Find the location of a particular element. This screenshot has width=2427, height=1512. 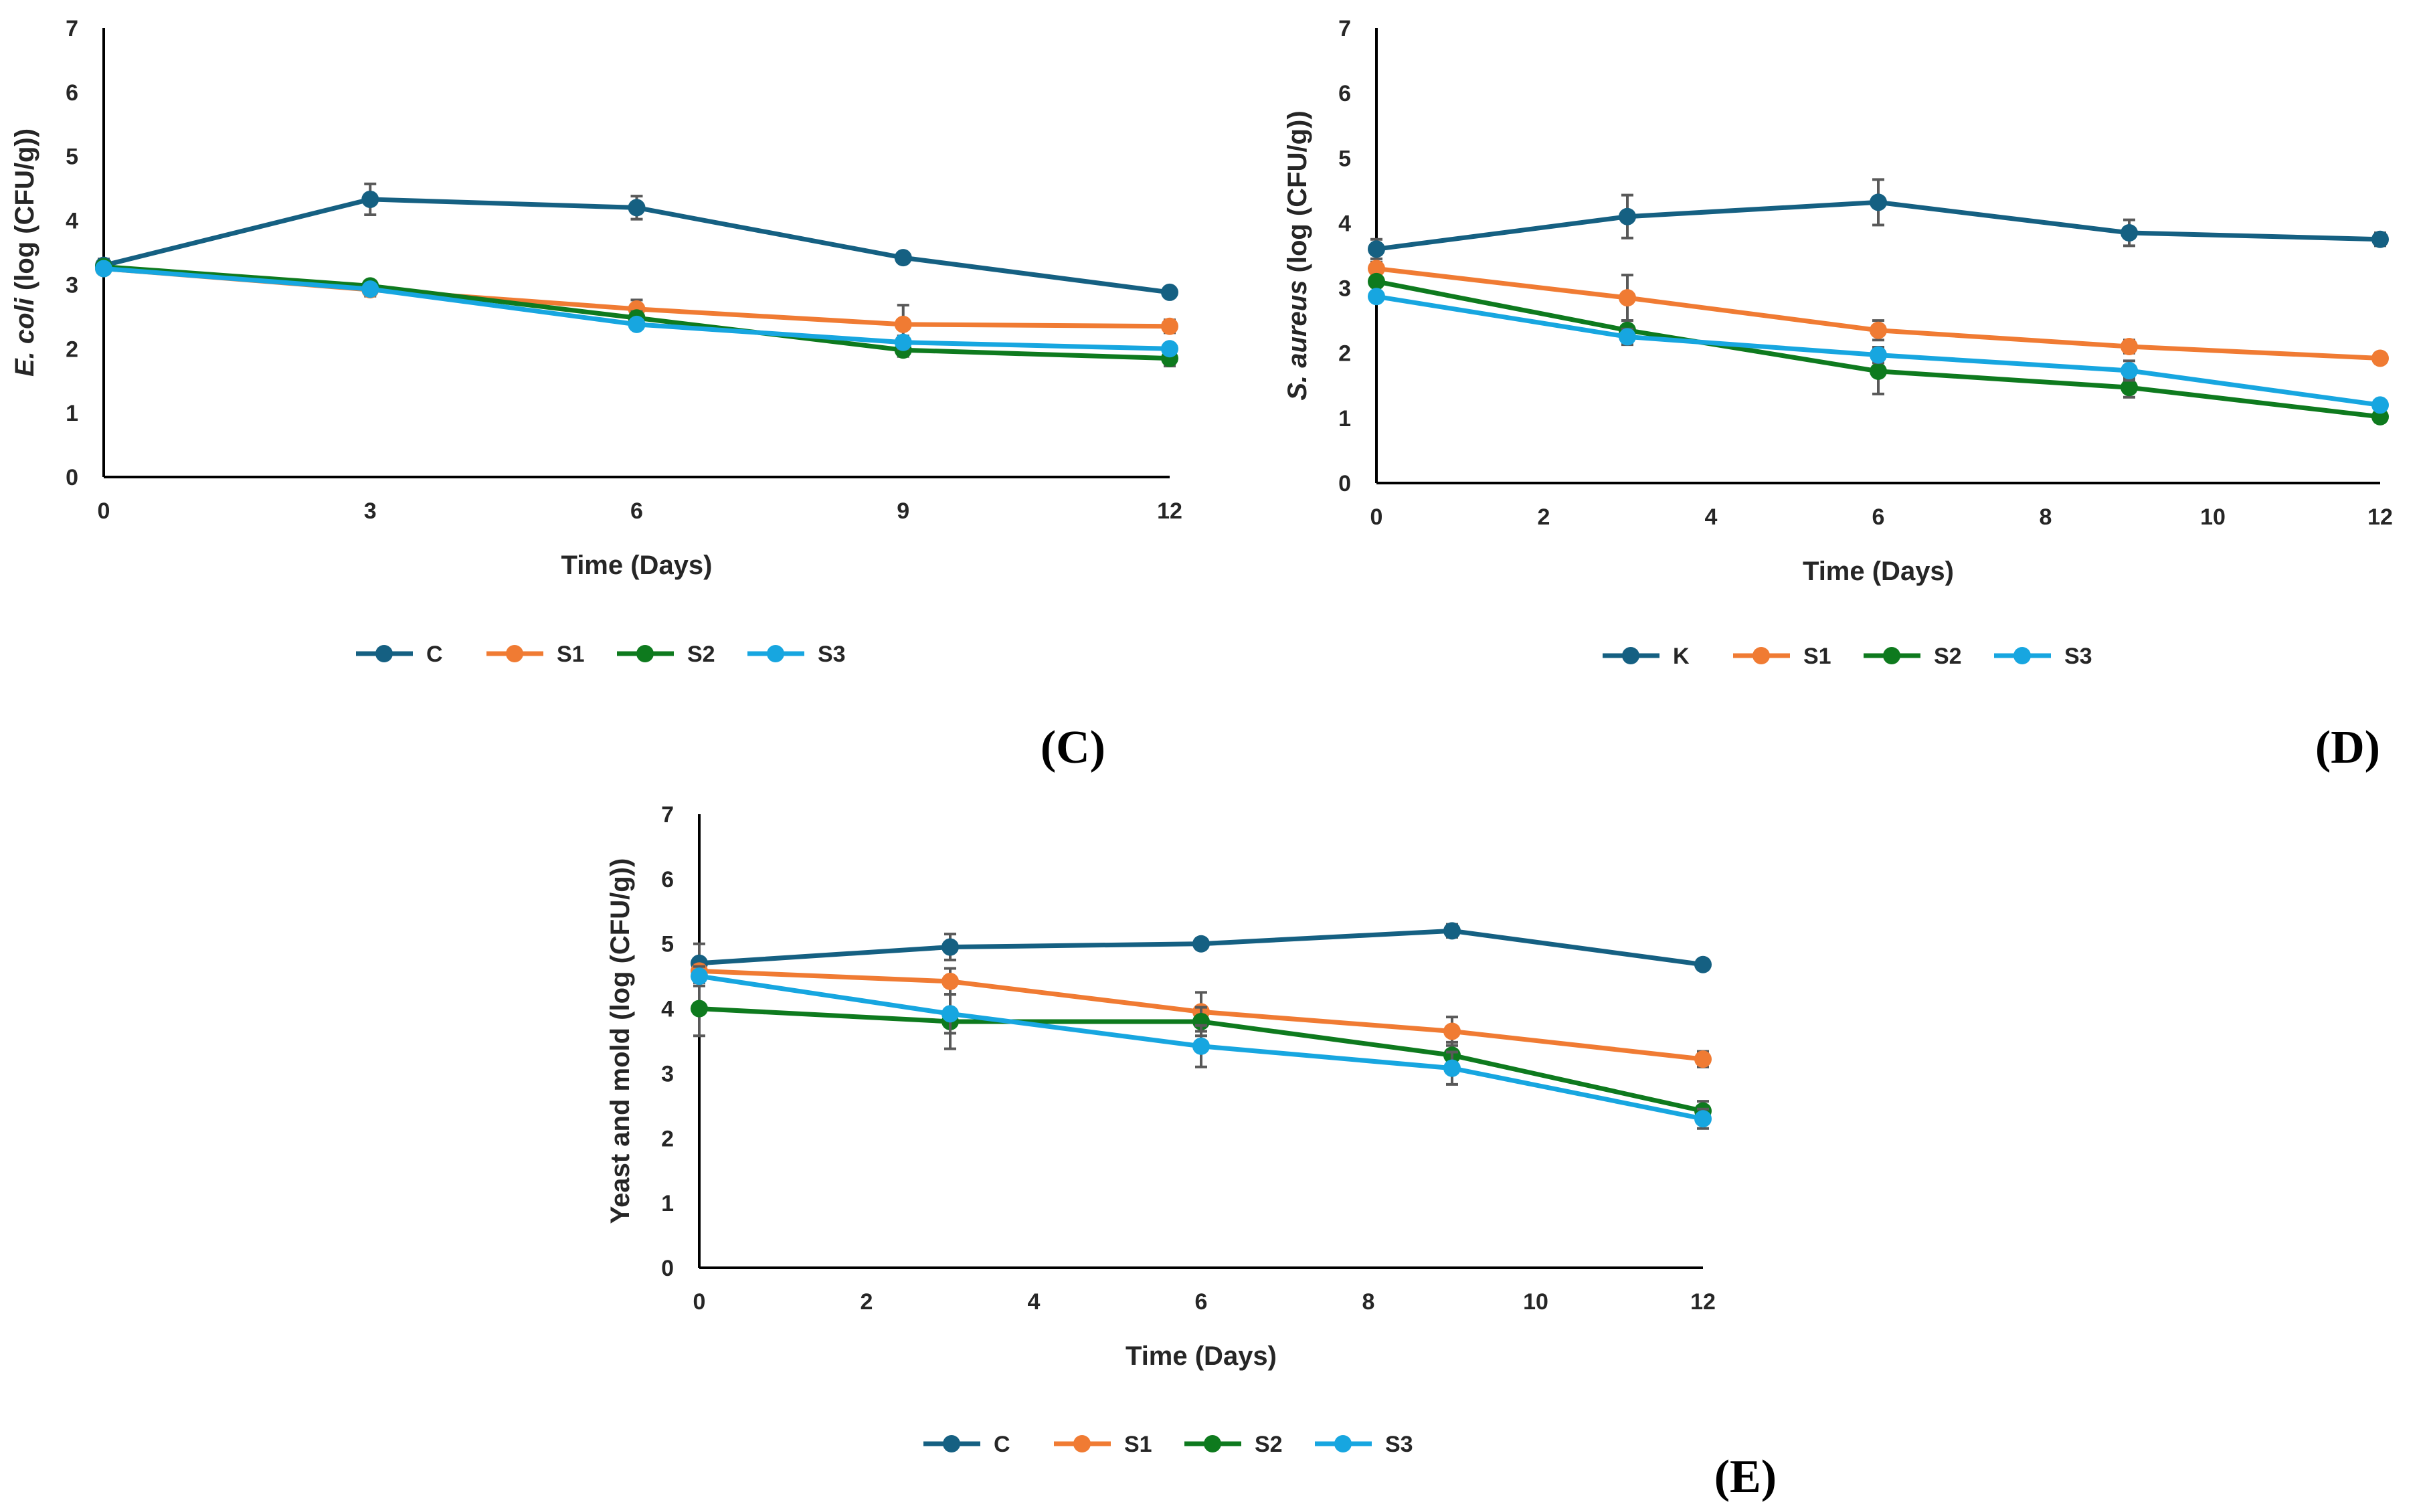

legend-marker-C is located at coordinates (384, 653).